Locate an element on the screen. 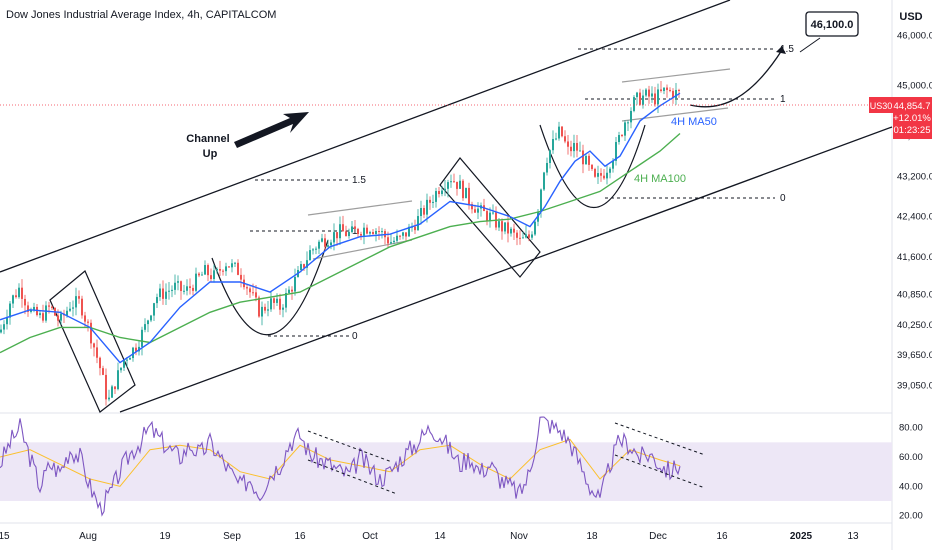 Image resolution: width=932 pixels, height=550 pixels. time-tick-label: 18 is located at coordinates (592, 536).